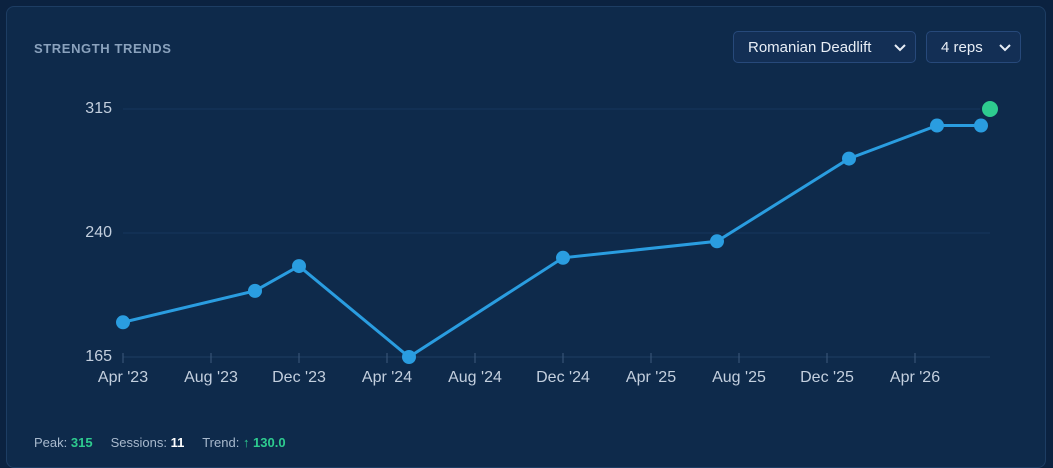  Describe the element at coordinates (990, 109) in the screenshot. I see `highlight-point` at that location.